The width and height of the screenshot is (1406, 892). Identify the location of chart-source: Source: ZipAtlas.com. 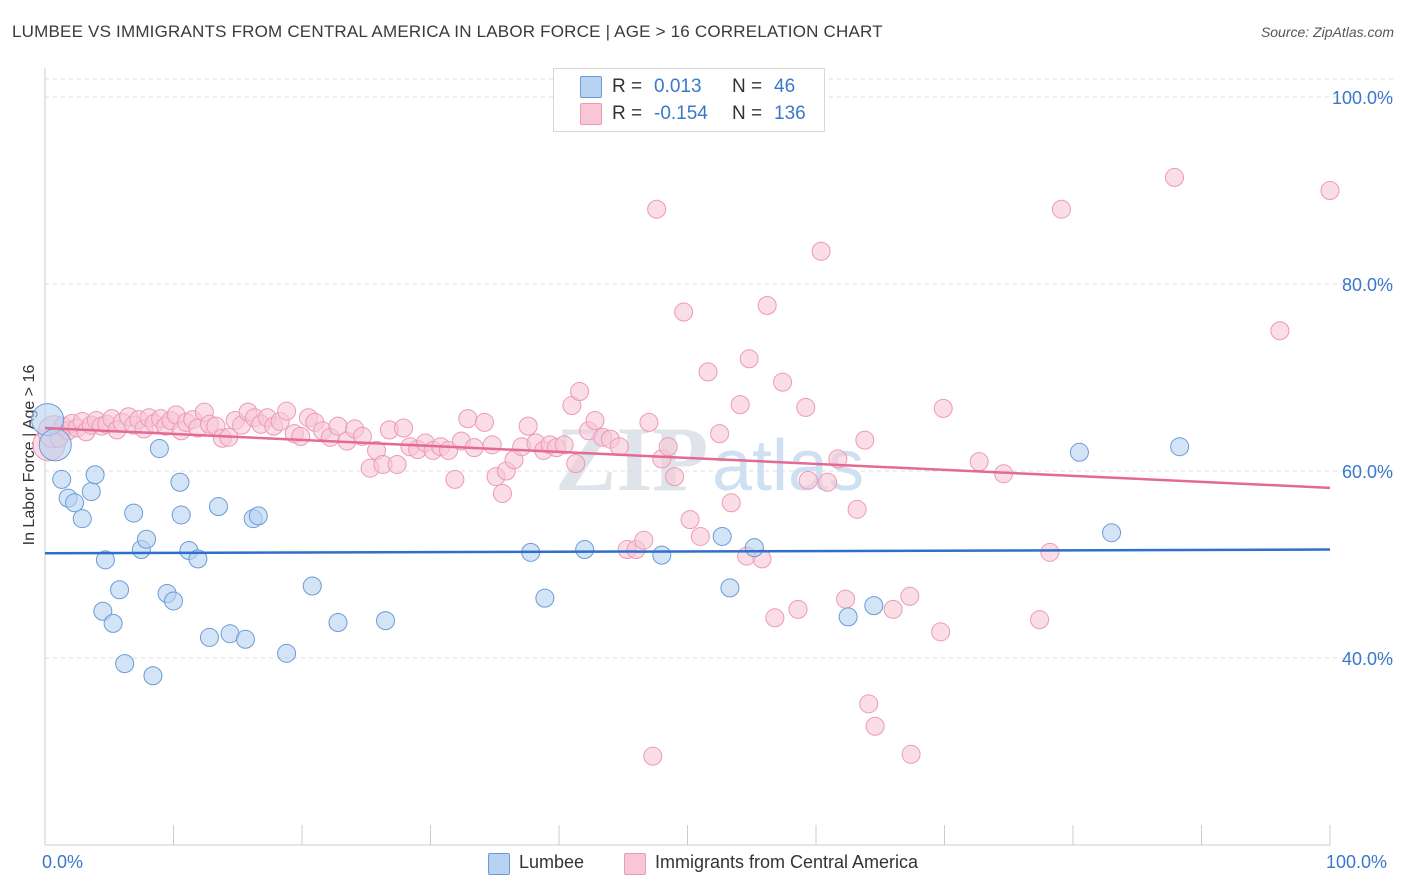
(1327, 32).